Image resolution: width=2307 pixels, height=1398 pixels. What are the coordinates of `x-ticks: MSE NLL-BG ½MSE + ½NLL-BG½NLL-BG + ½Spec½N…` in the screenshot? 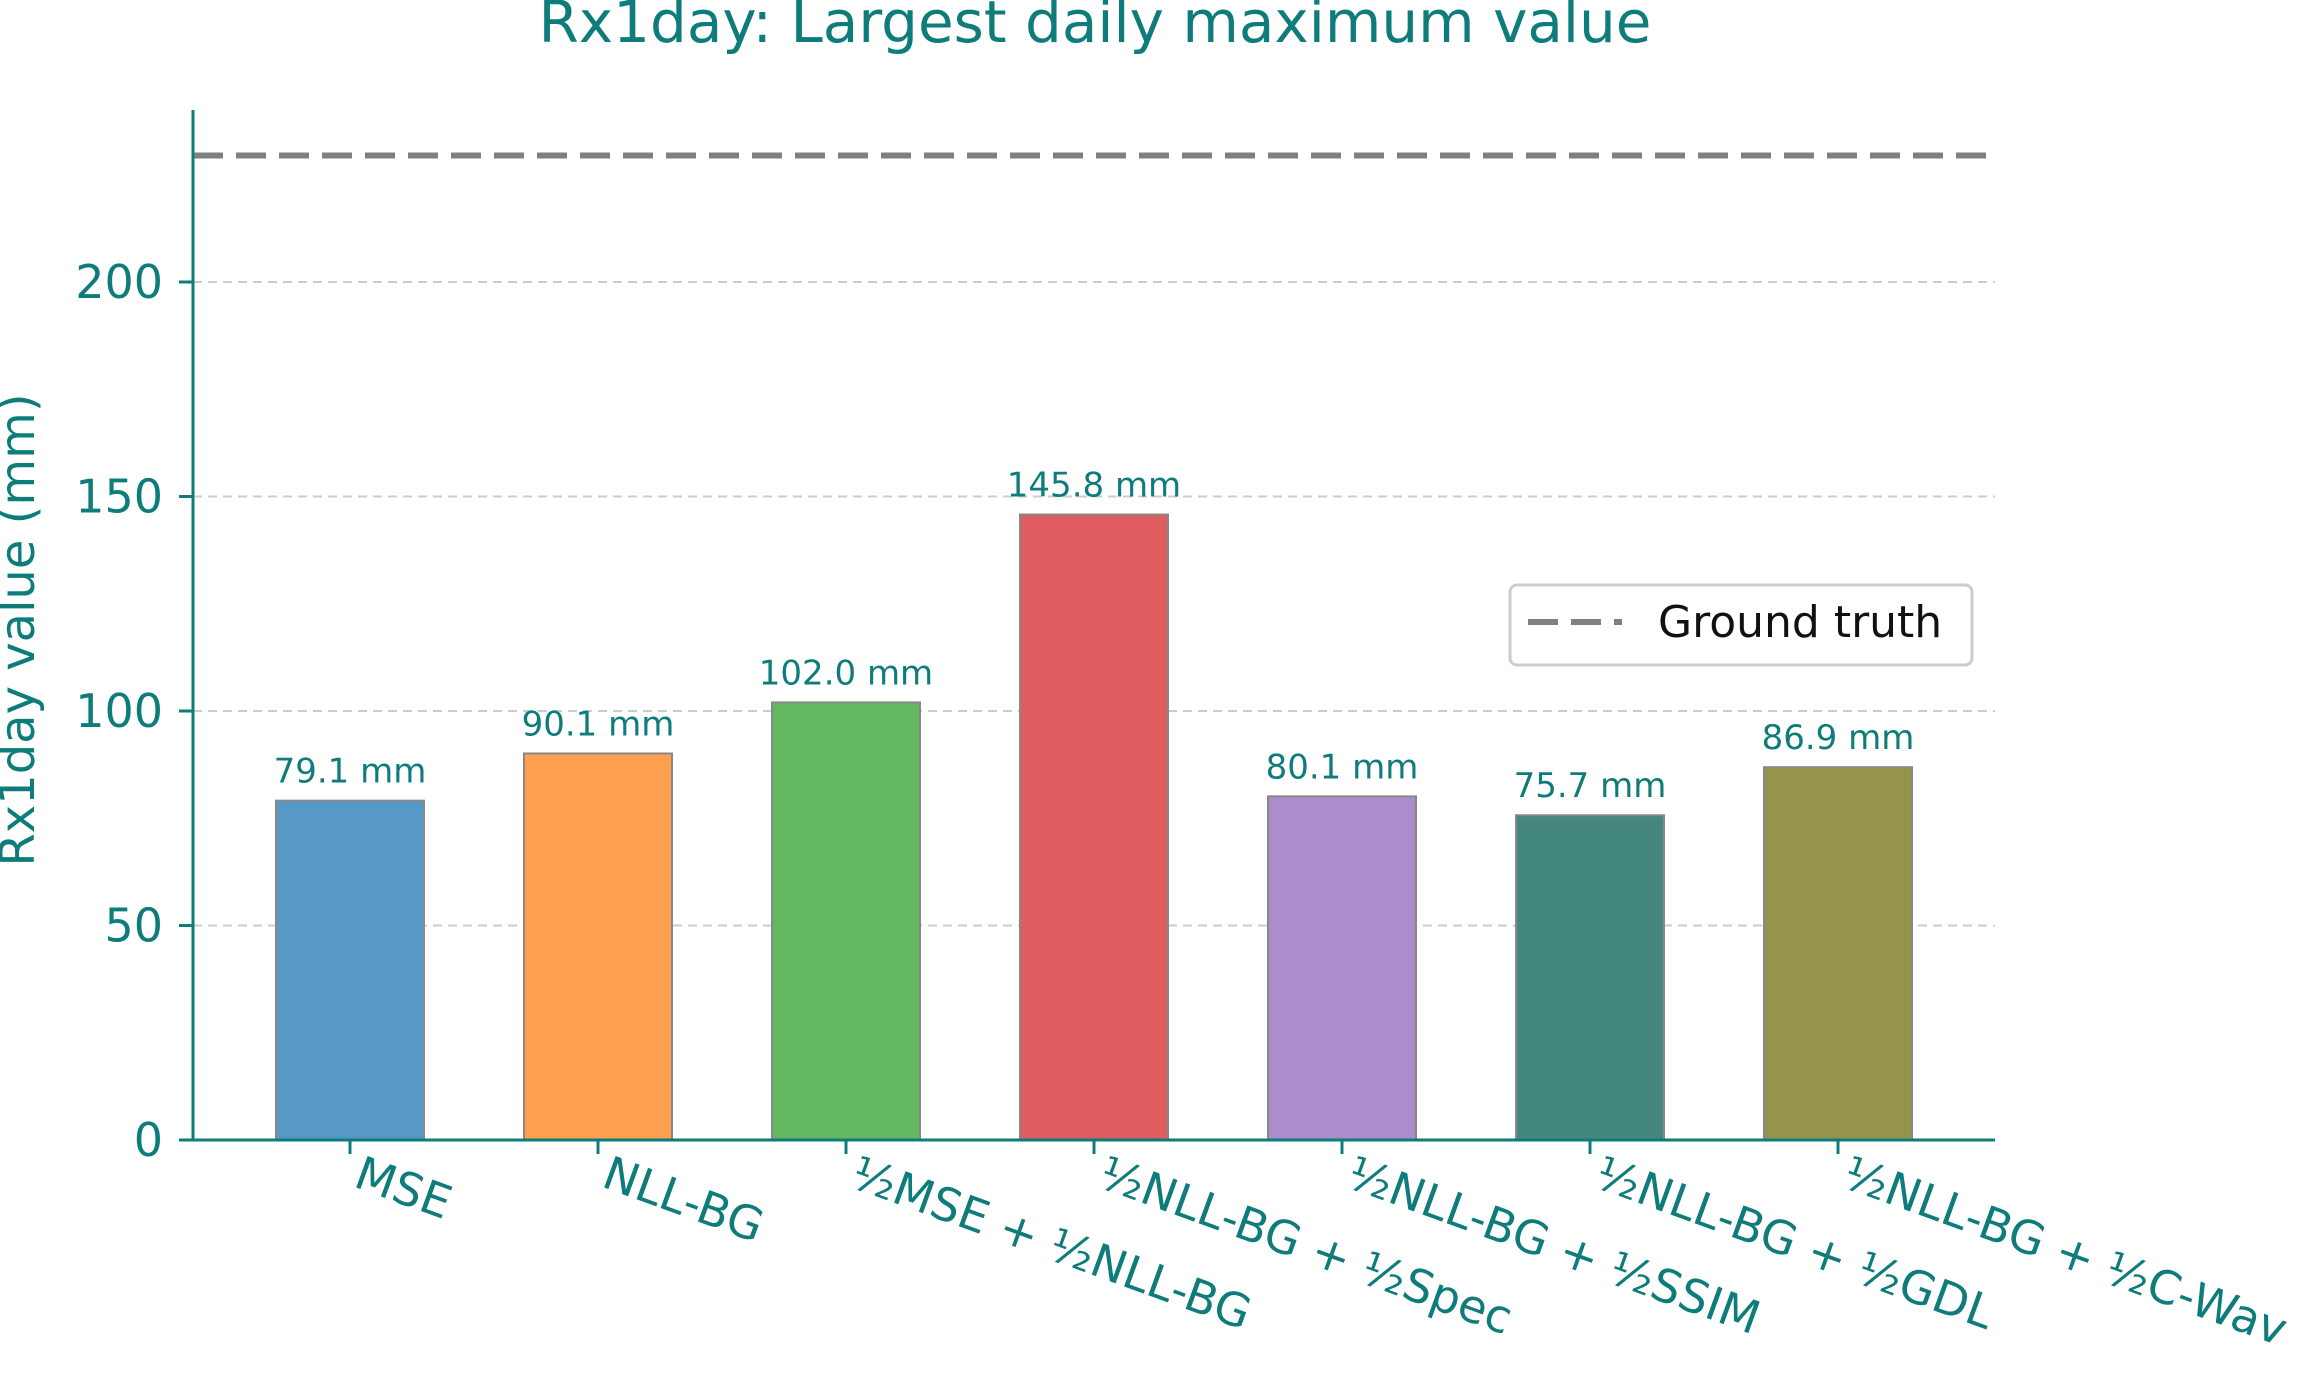 It's located at (1321, 1248).